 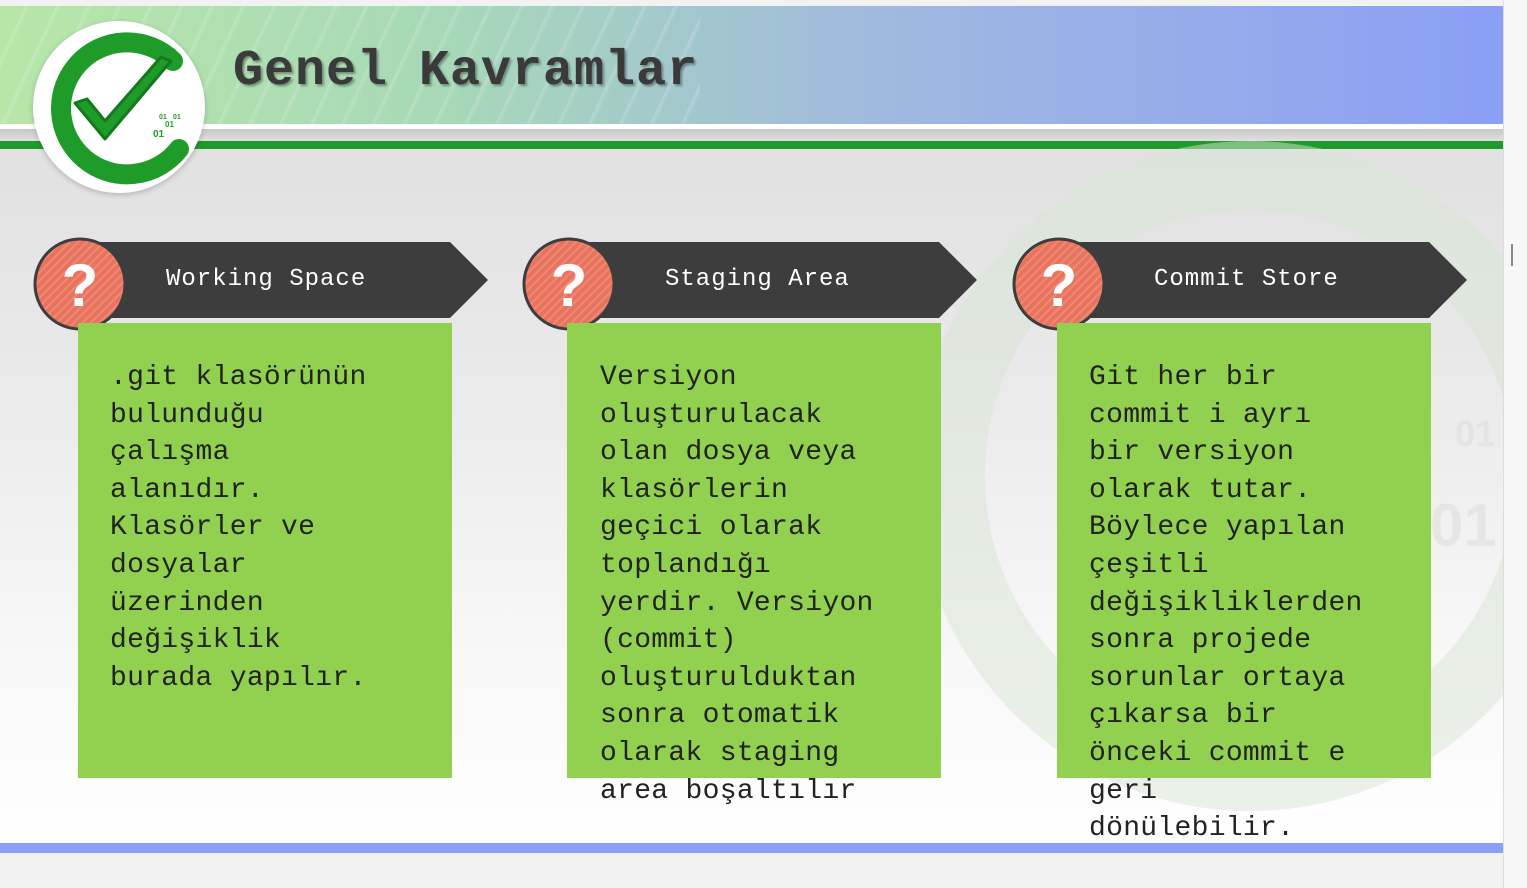 What do you see at coordinates (751, 145) in the screenshot?
I see `header-green-rule` at bounding box center [751, 145].